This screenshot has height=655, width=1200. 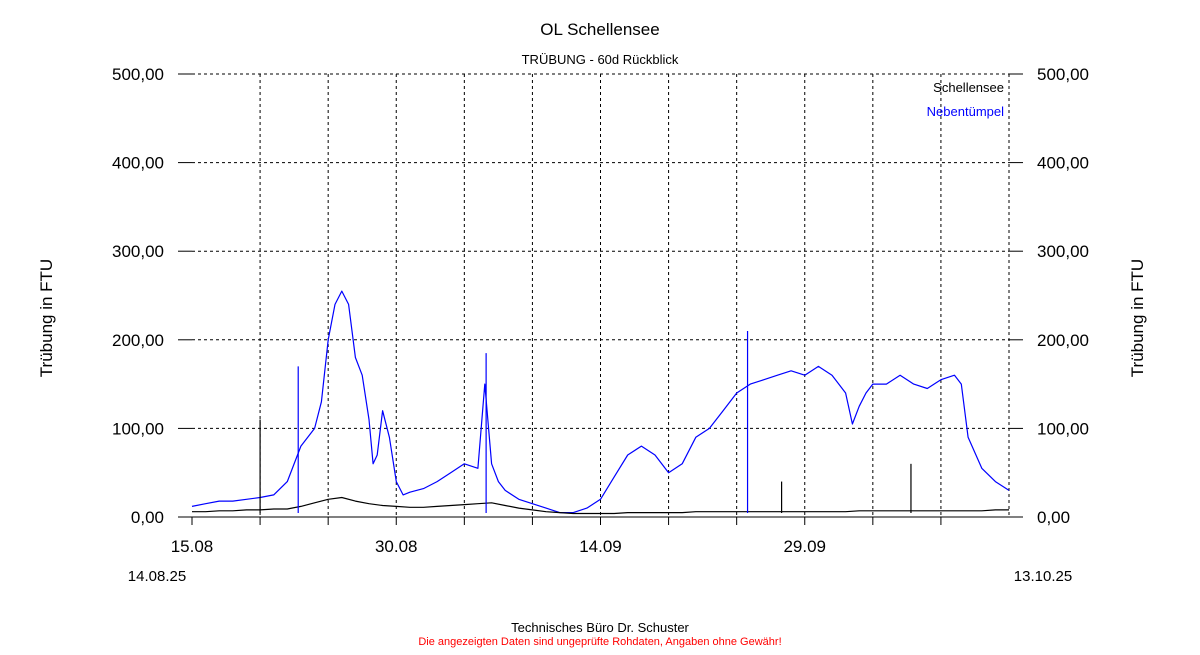 I want to click on y-tick-label-right: 400,00, so click(x=1063, y=163).